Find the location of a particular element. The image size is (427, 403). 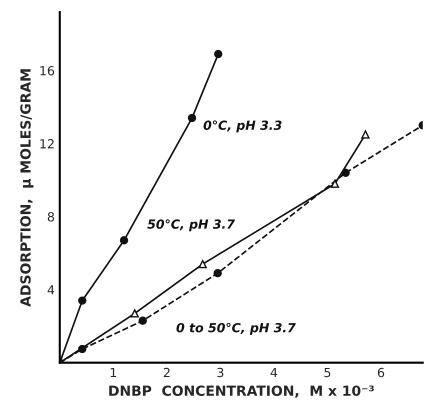

y-tick-label: 12 is located at coordinates (47, 143).